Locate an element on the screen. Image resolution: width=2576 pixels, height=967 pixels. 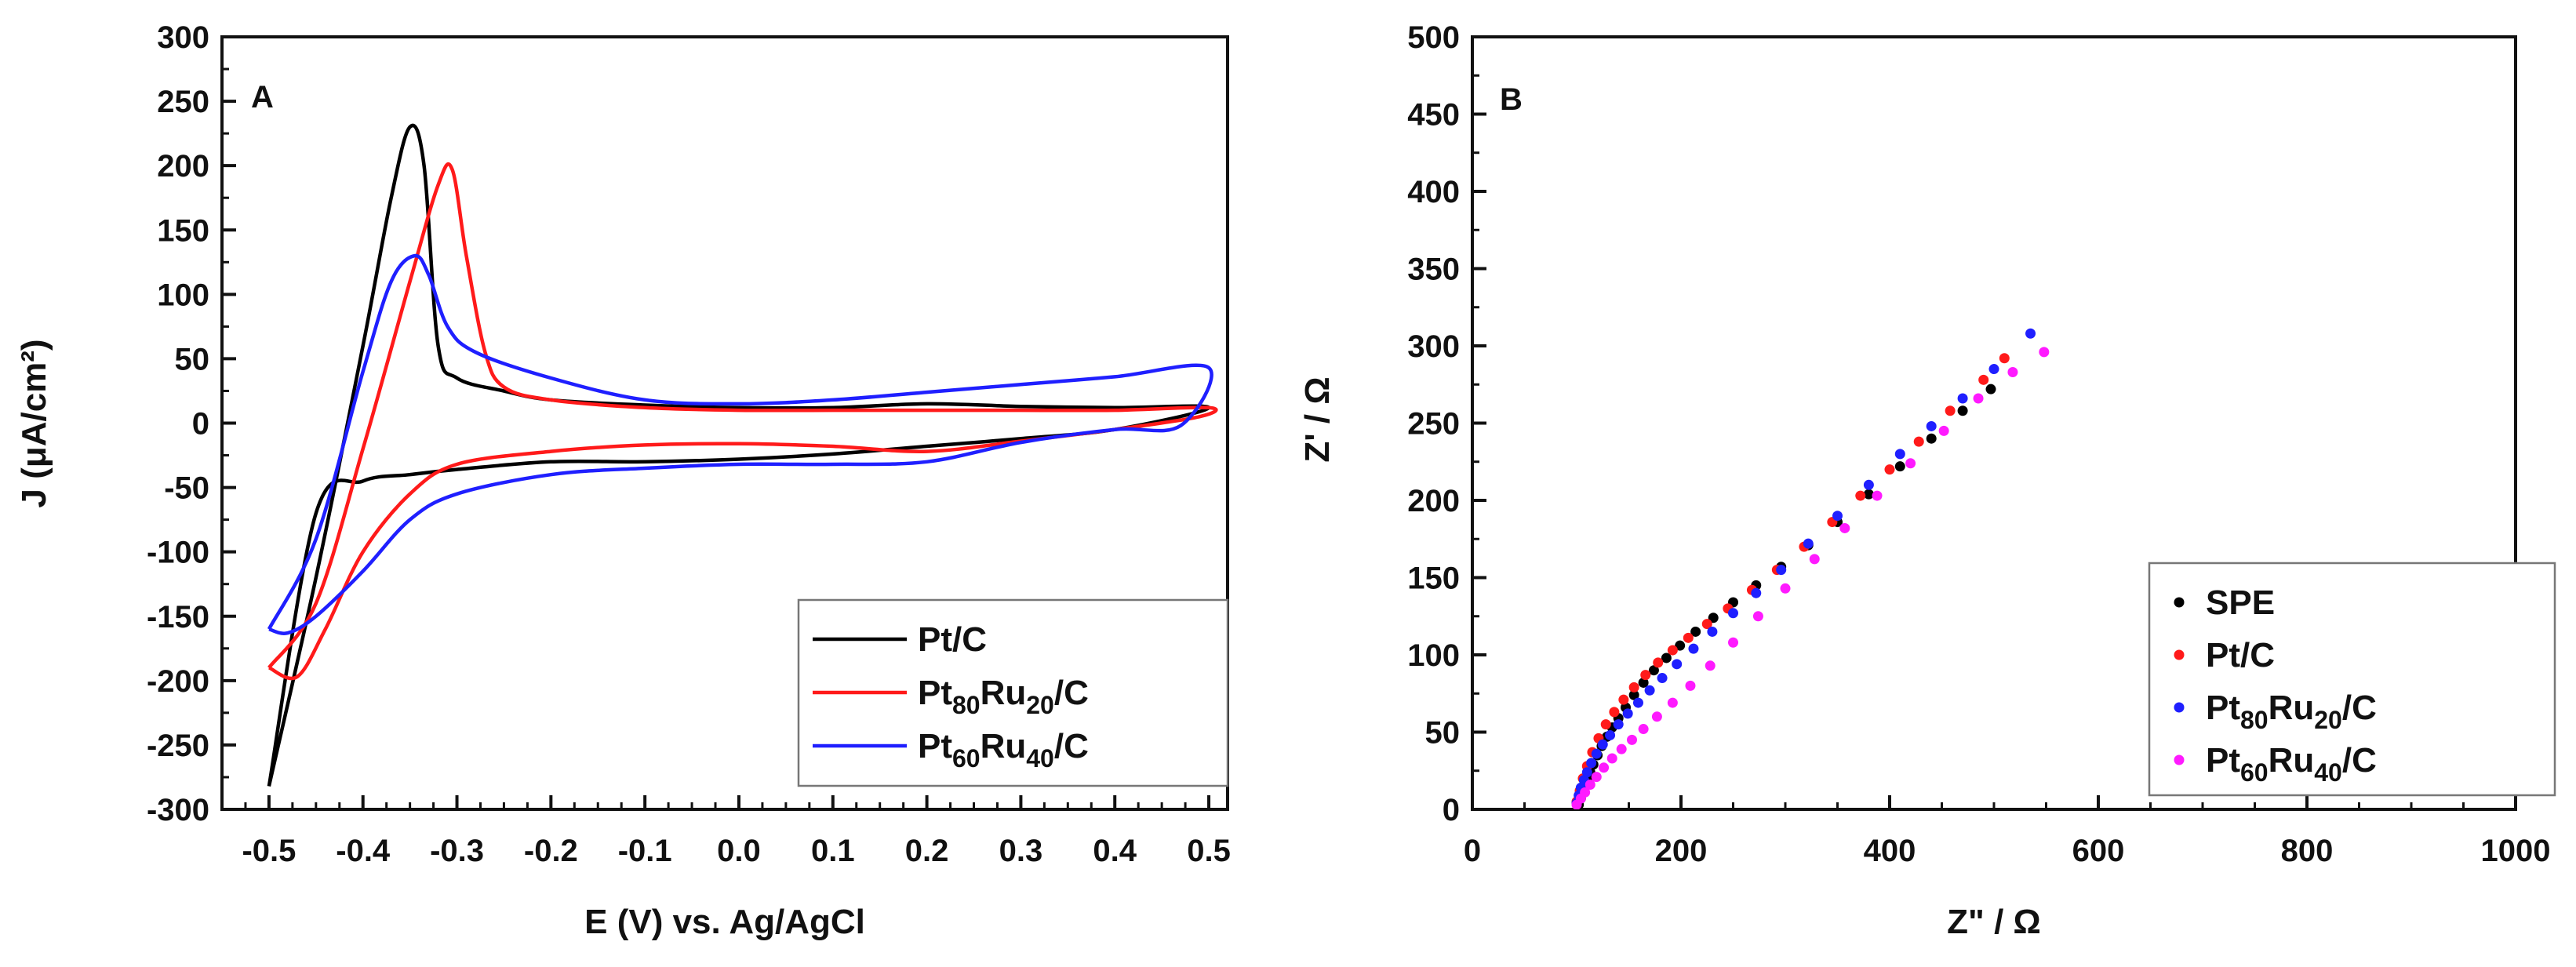
legend: SPE Pt/C Pt80Ru20/C Pt60Ru40/C is located at coordinates (2352, 679).